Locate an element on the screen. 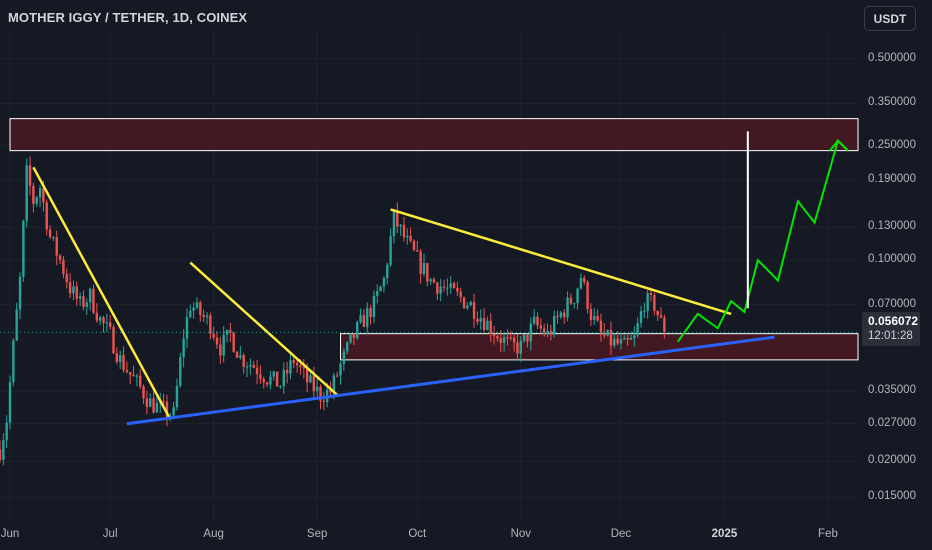  x-tick-label: Jul is located at coordinates (110, 534).